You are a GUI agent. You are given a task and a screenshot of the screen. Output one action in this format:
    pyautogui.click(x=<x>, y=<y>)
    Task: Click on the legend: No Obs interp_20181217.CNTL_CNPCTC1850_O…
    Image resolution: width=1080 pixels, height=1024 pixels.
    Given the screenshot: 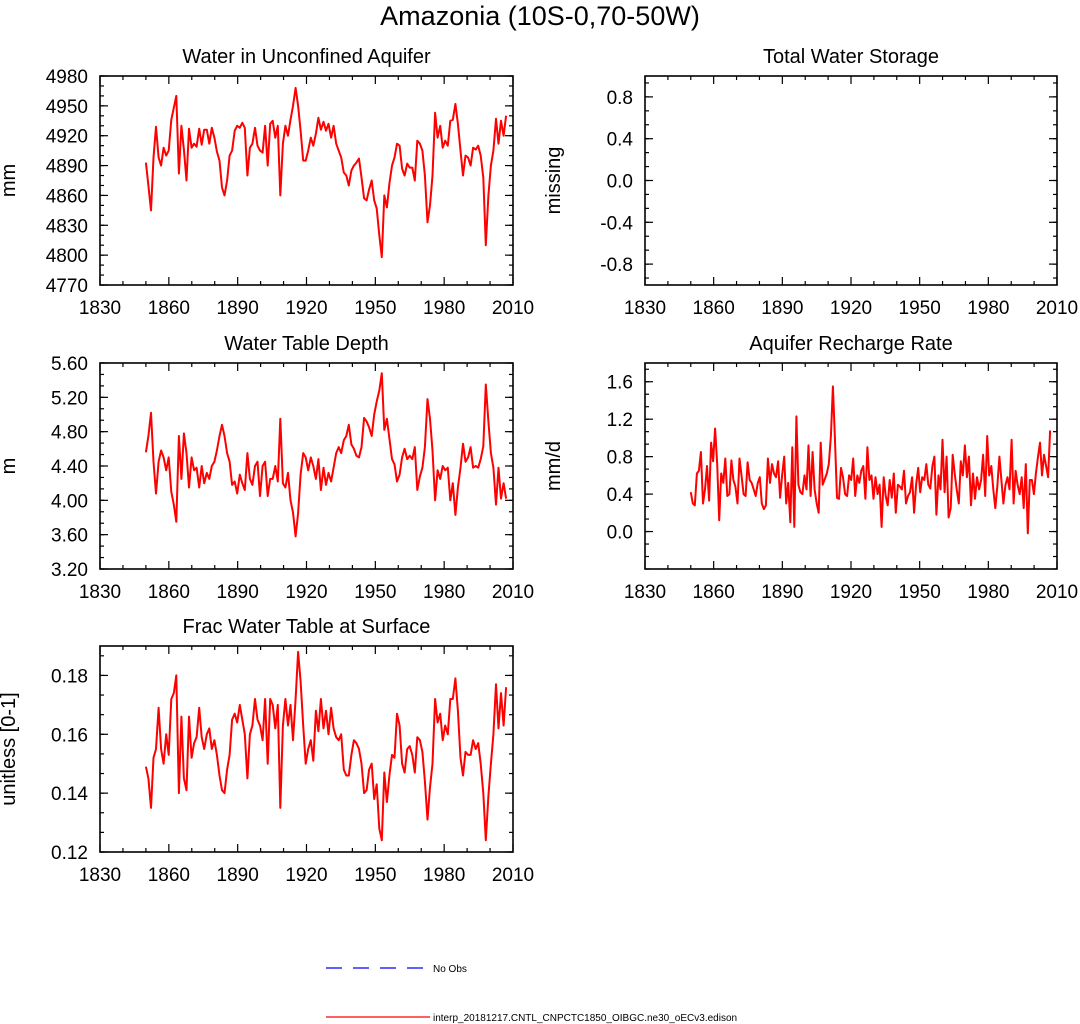 What is the action you would take?
    pyautogui.click(x=531, y=994)
    